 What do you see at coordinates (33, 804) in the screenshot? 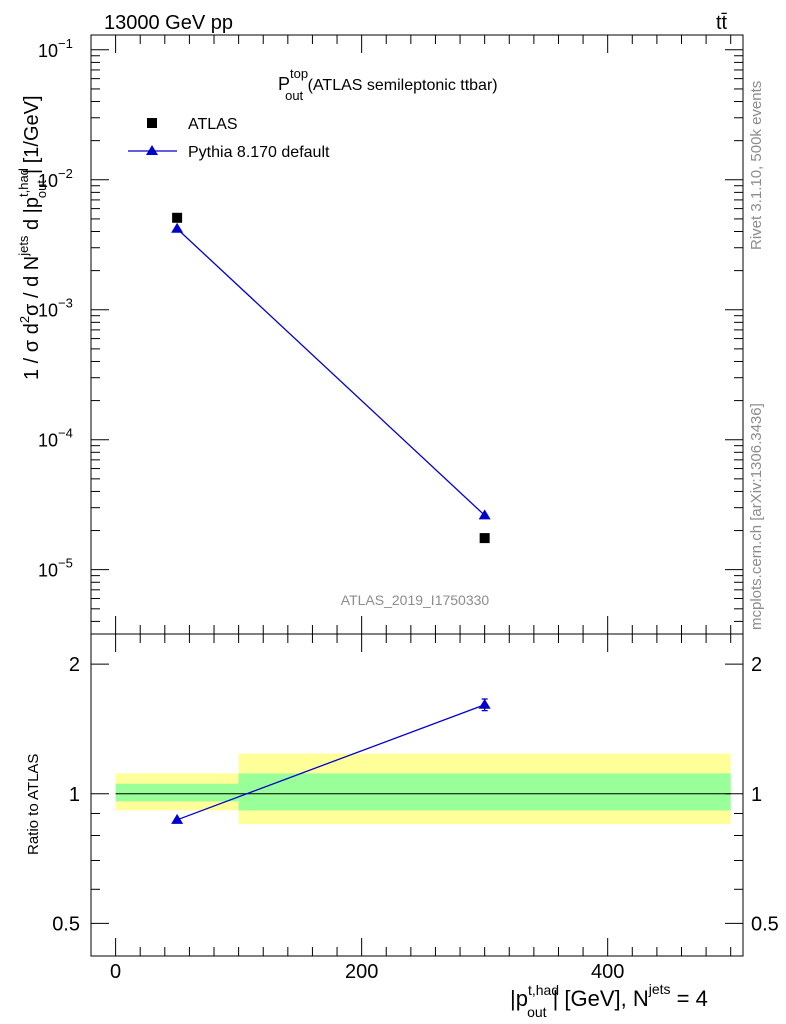
I see `ratio-y-axis-label: Ratio to ATLAS` at bounding box center [33, 804].